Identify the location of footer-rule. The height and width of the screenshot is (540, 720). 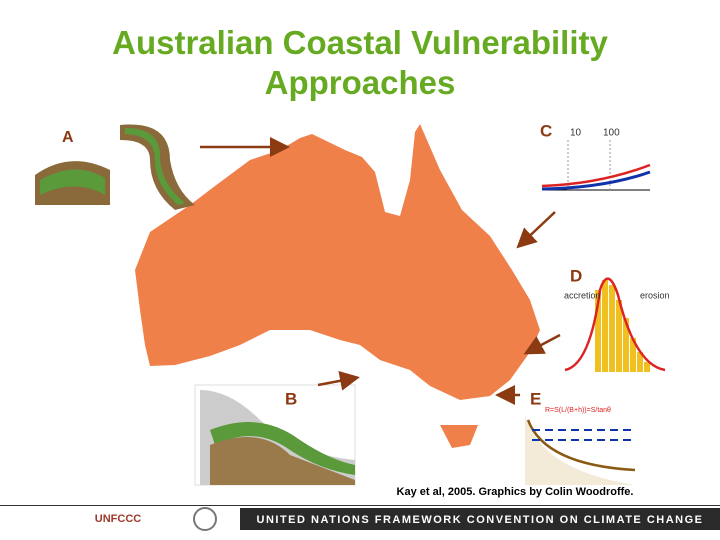
(360, 505).